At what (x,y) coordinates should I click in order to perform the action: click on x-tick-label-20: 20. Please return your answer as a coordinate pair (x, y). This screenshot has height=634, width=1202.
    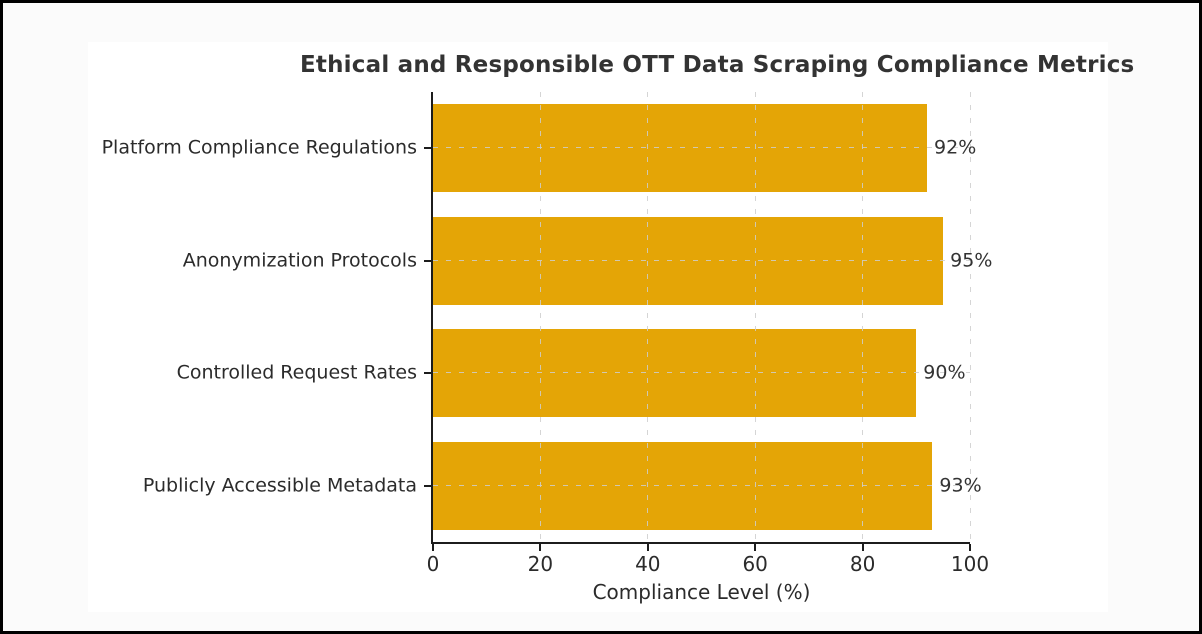
    Looking at the image, I should click on (540, 564).